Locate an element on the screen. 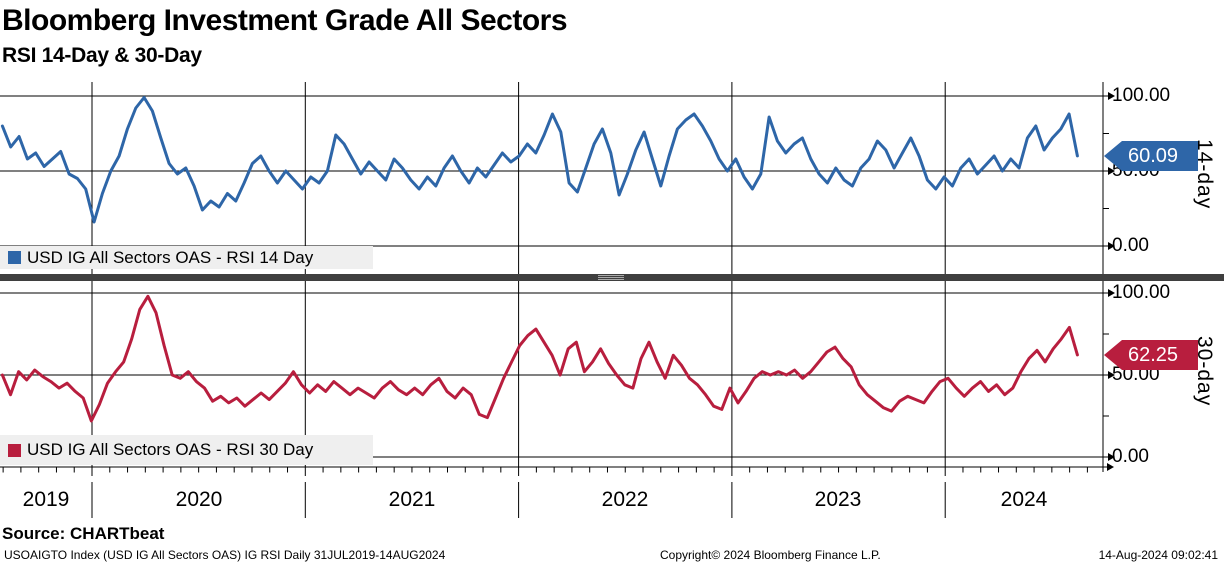  copyright-note: Copyright© 2024 Bloomberg Finance L.P. is located at coordinates (770, 555).